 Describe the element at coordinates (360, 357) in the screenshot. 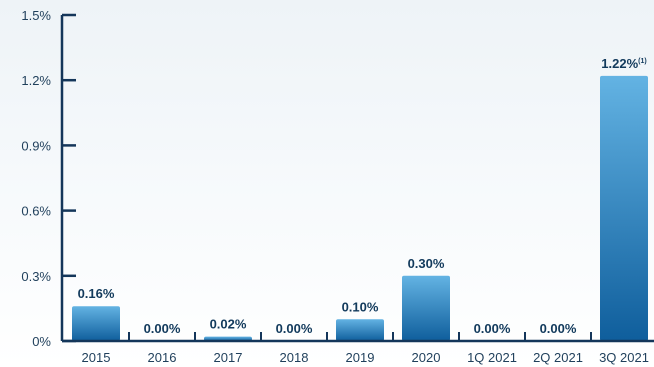

I see `x-tick-label: 2019` at that location.